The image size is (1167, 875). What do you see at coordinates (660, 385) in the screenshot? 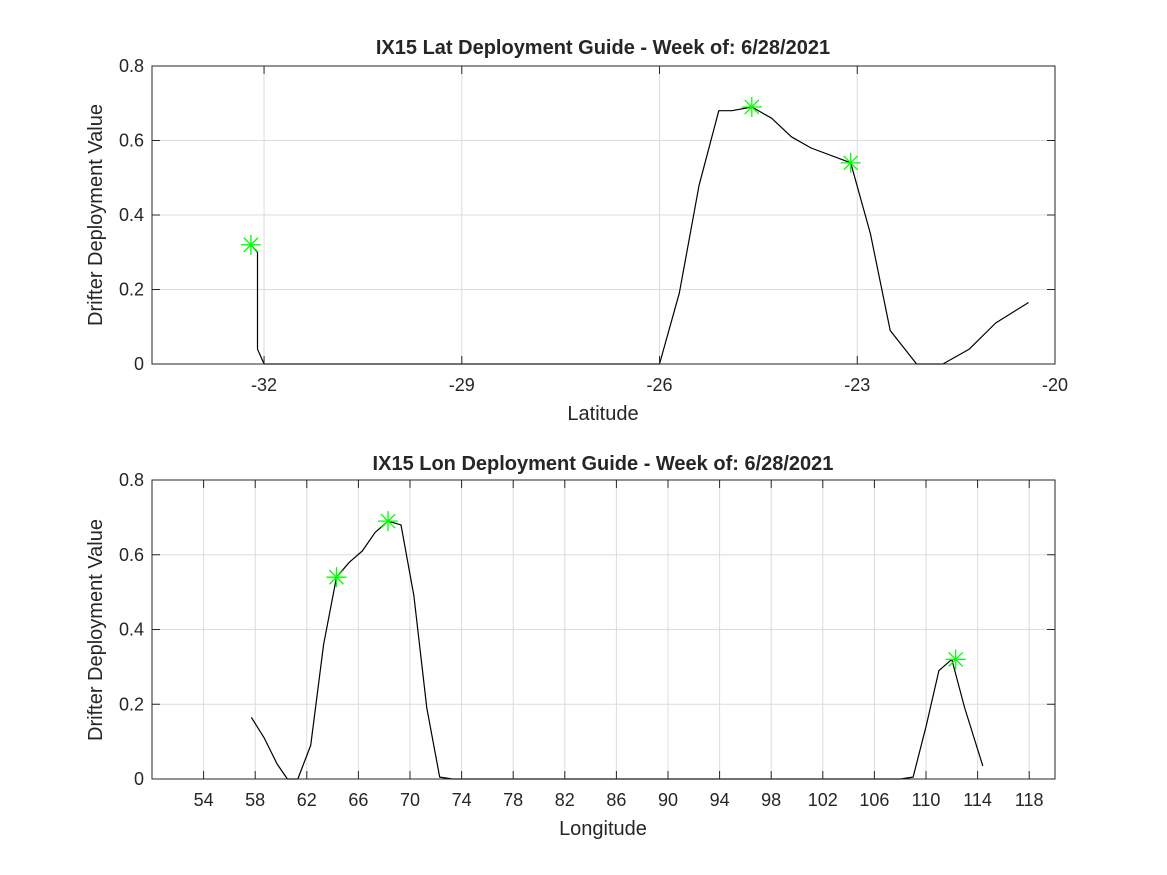
I see `lat-x-tick-label: -26` at bounding box center [660, 385].